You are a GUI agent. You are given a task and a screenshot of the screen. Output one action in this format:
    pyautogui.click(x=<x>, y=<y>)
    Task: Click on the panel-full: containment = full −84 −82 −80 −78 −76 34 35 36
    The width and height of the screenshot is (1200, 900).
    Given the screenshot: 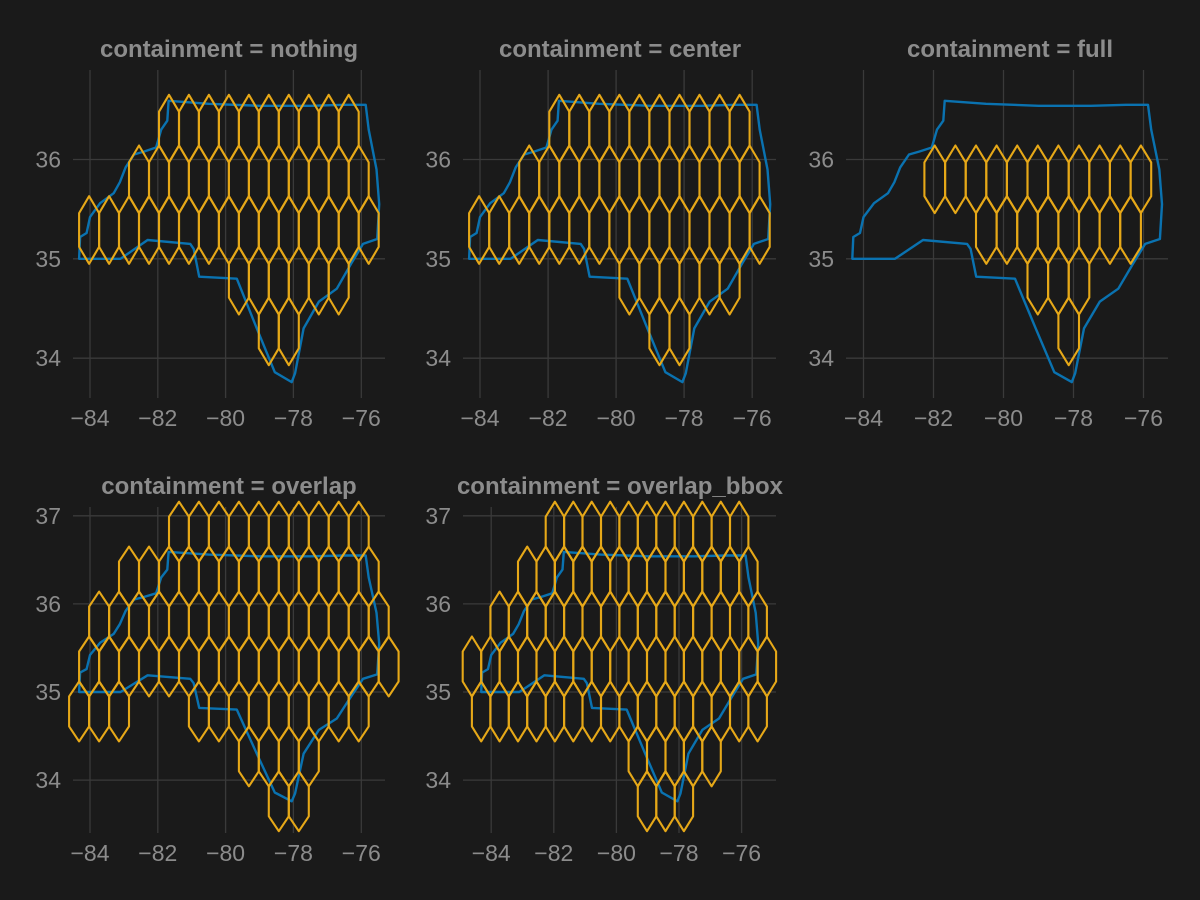 What is the action you would take?
    pyautogui.click(x=988, y=233)
    